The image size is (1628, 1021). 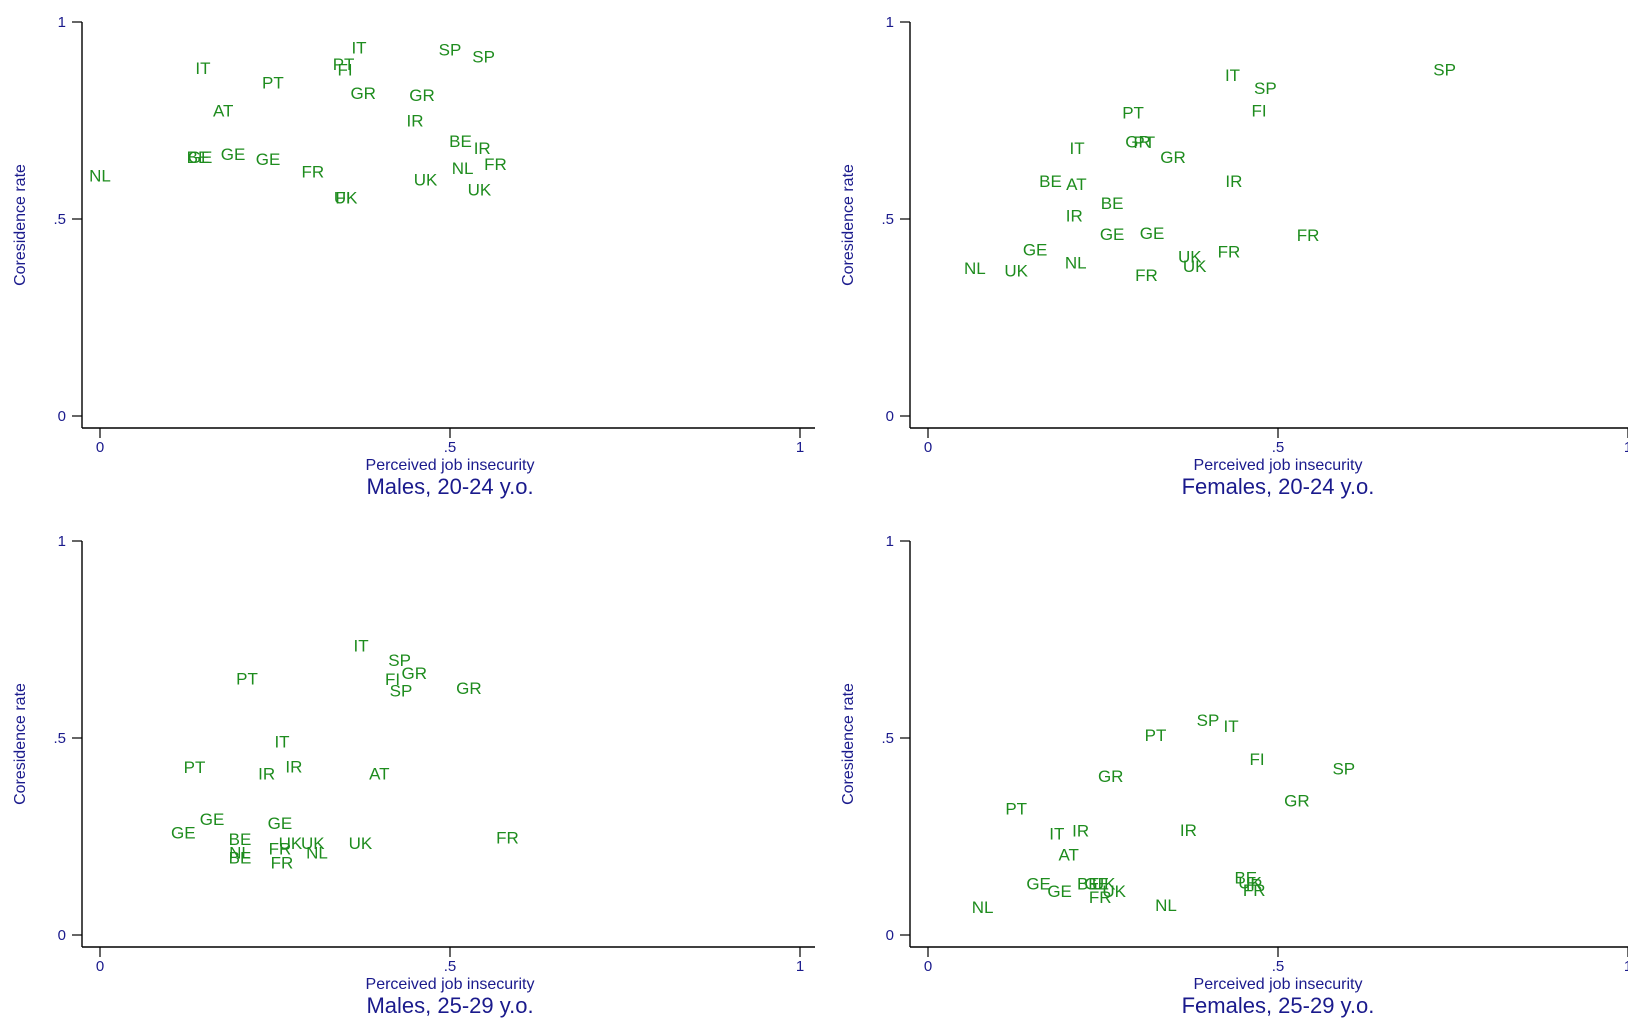 I want to click on data-point-label: AT, so click(x=379, y=773).